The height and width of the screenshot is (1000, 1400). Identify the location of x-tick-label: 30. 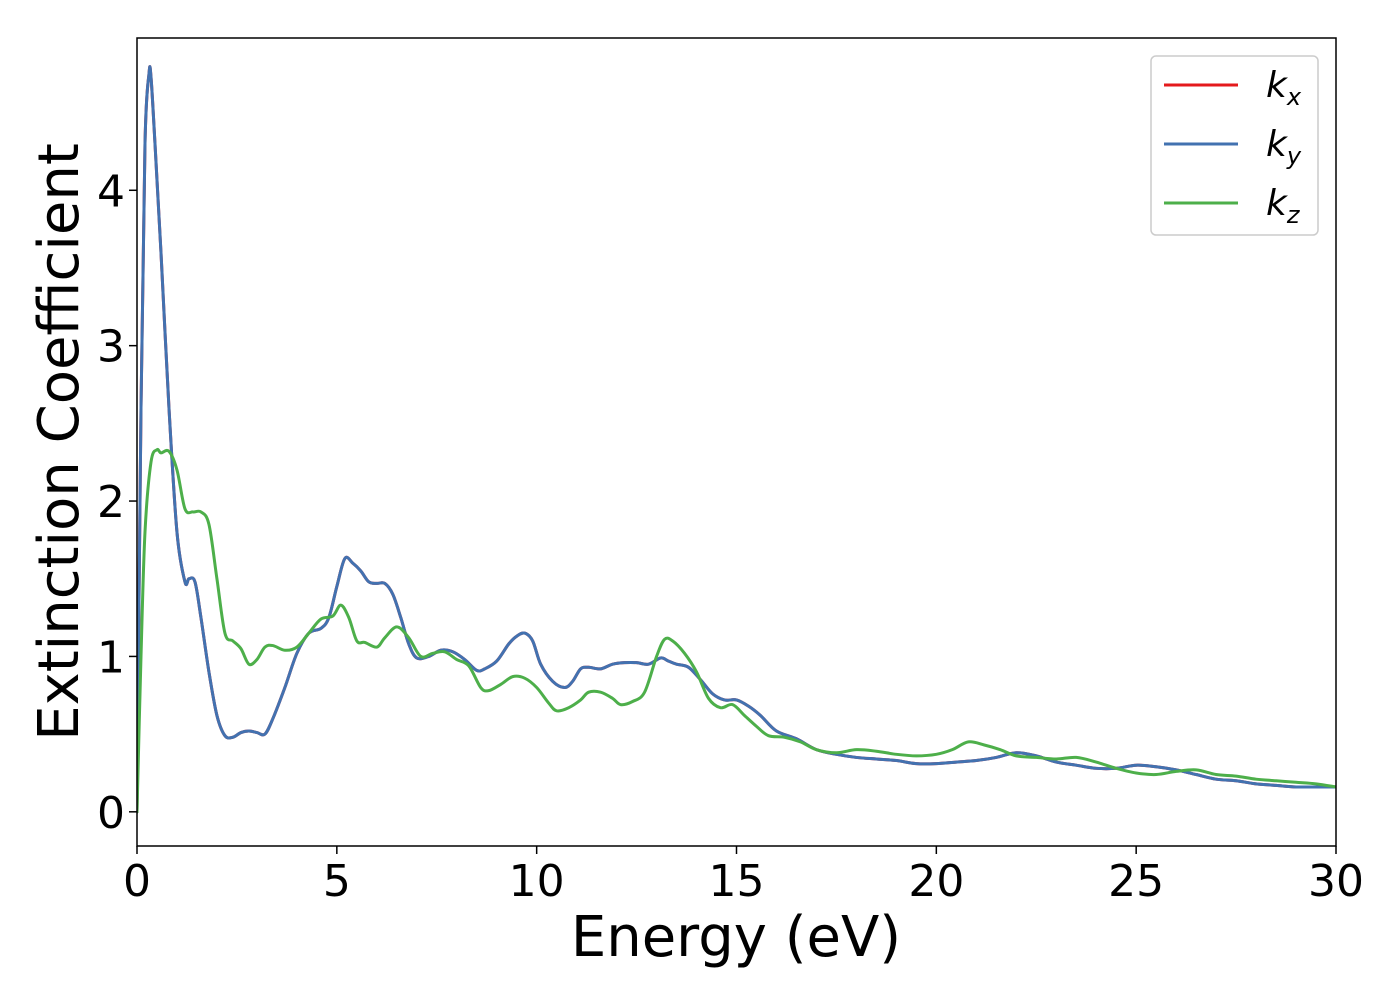
(1336, 881).